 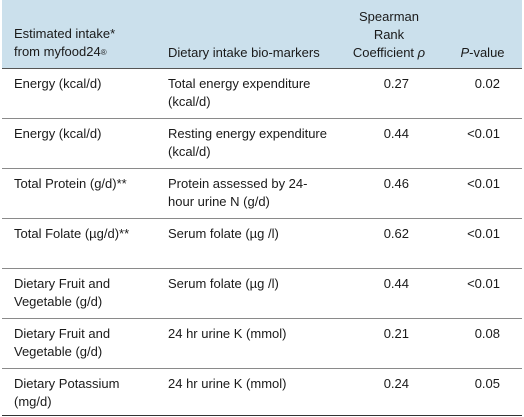 I want to click on biomarker-cell: Resting energy expenditure (kcal/d), so click(x=247, y=142).